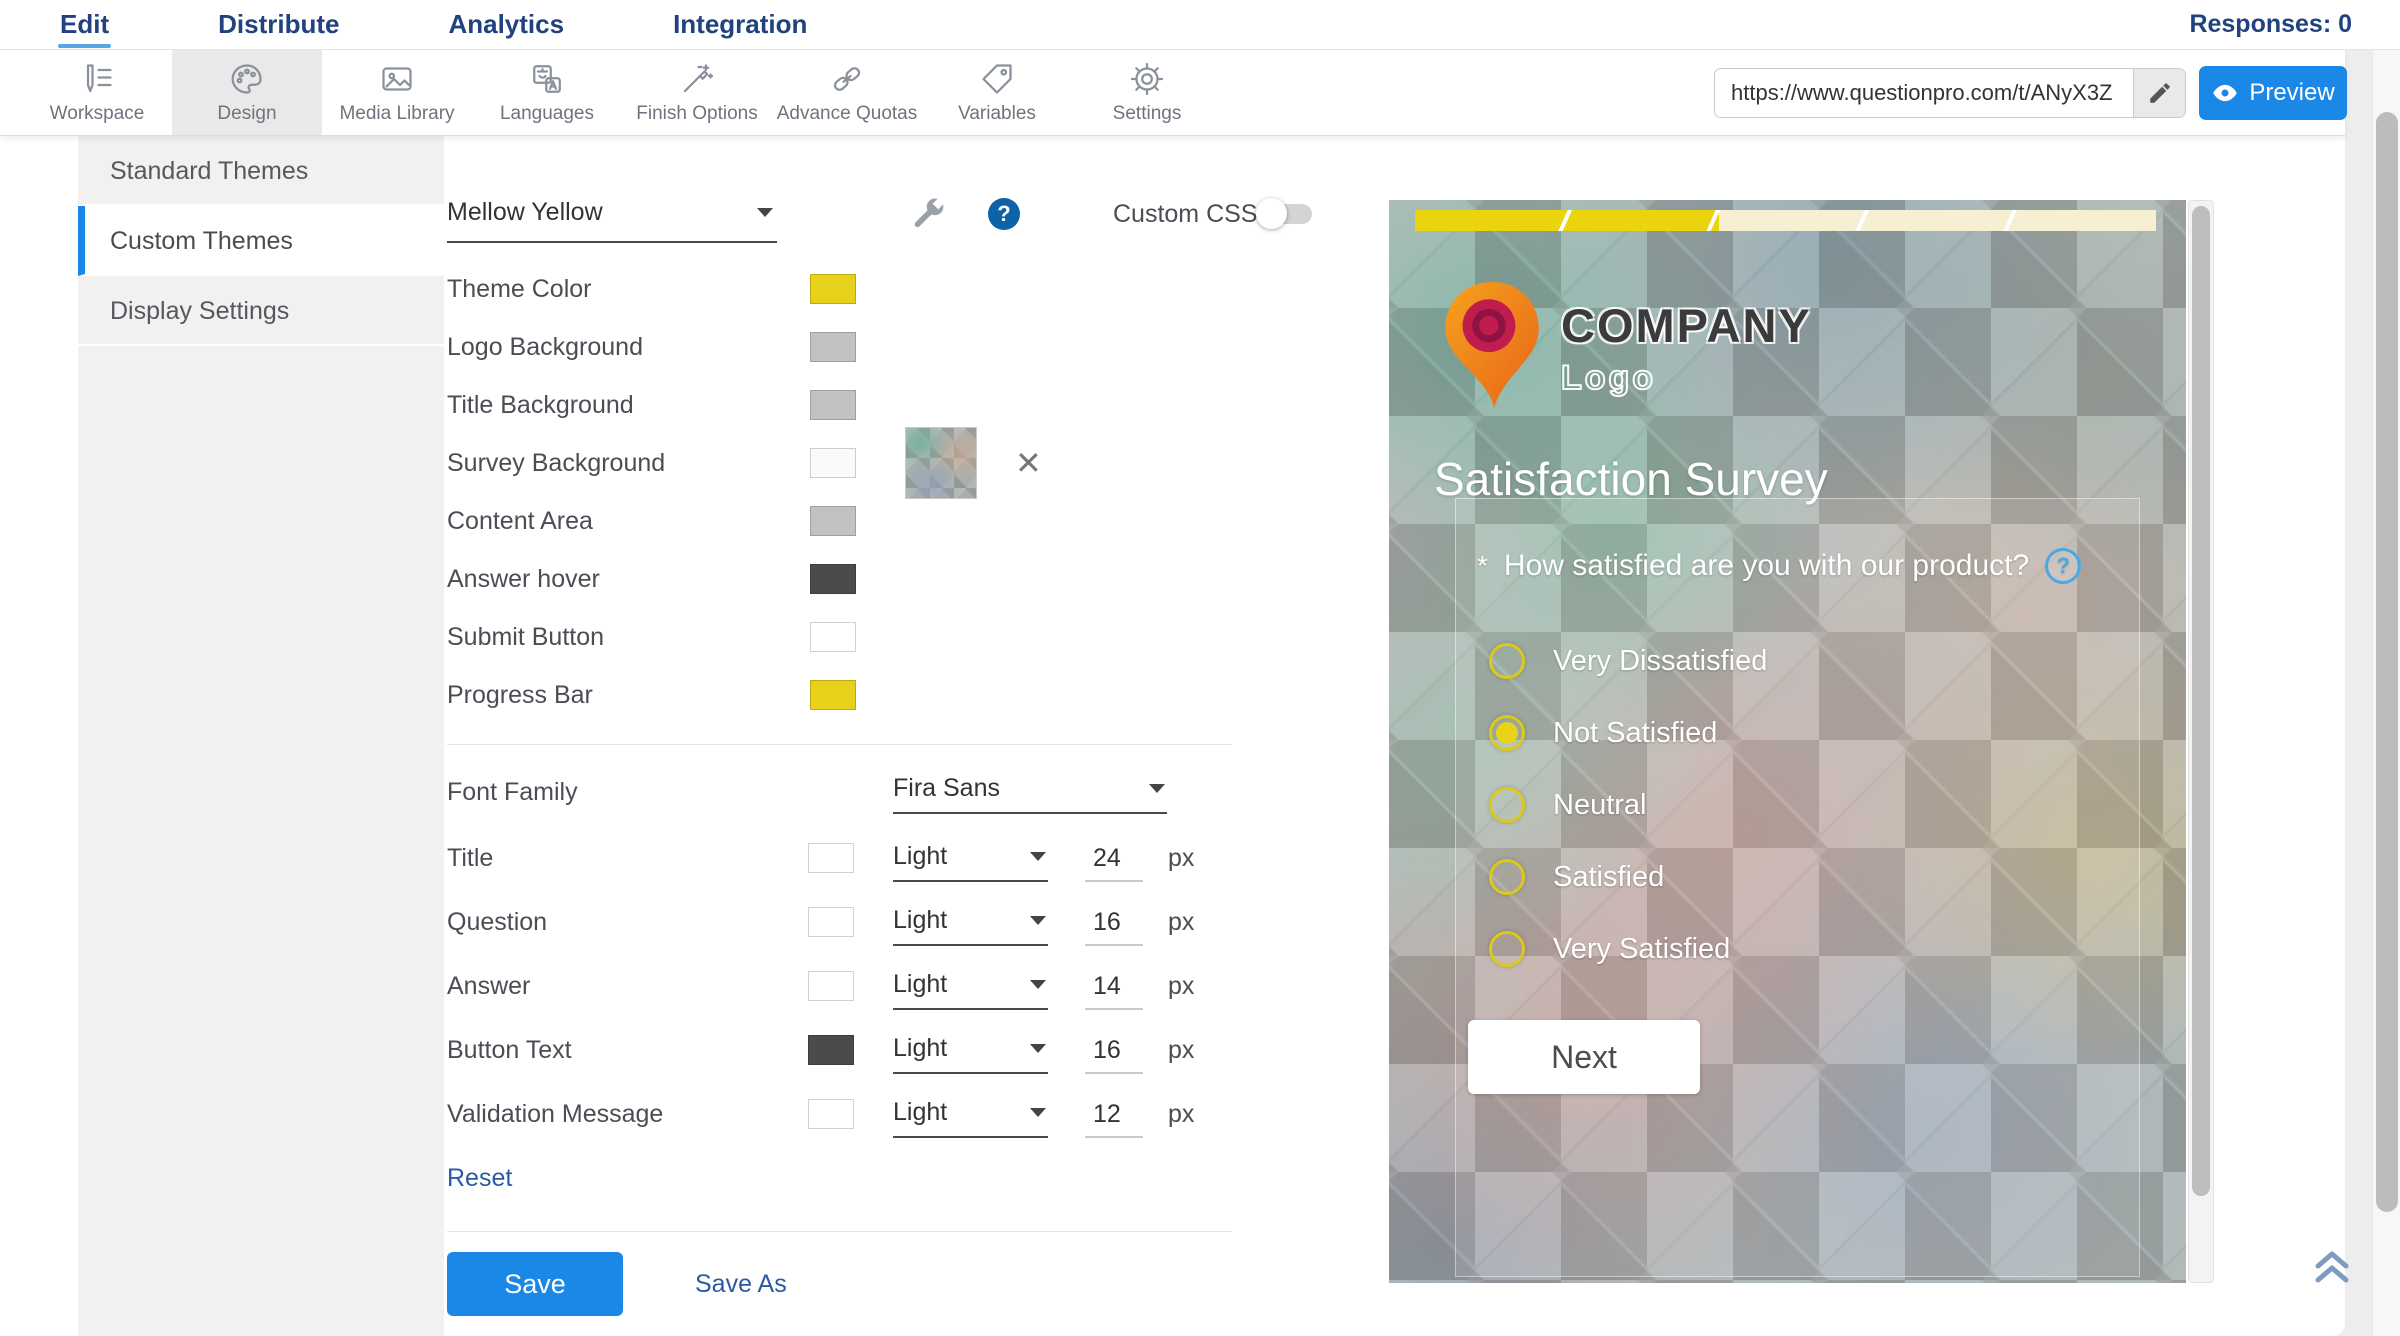  Describe the element at coordinates (480, 1178) in the screenshot. I see `reset-link: Reset` at that location.